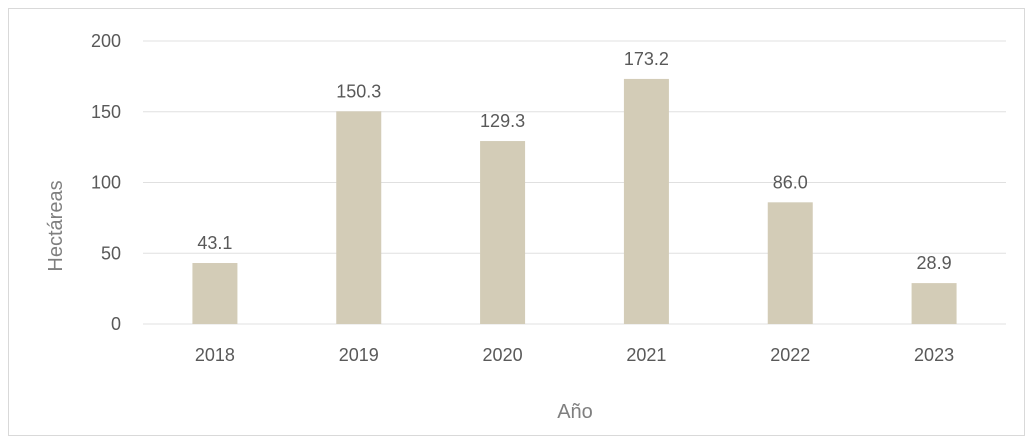 Image resolution: width=1027 pixels, height=438 pixels. What do you see at coordinates (214, 243) in the screenshot?
I see `data-label-2018: 43.1` at bounding box center [214, 243].